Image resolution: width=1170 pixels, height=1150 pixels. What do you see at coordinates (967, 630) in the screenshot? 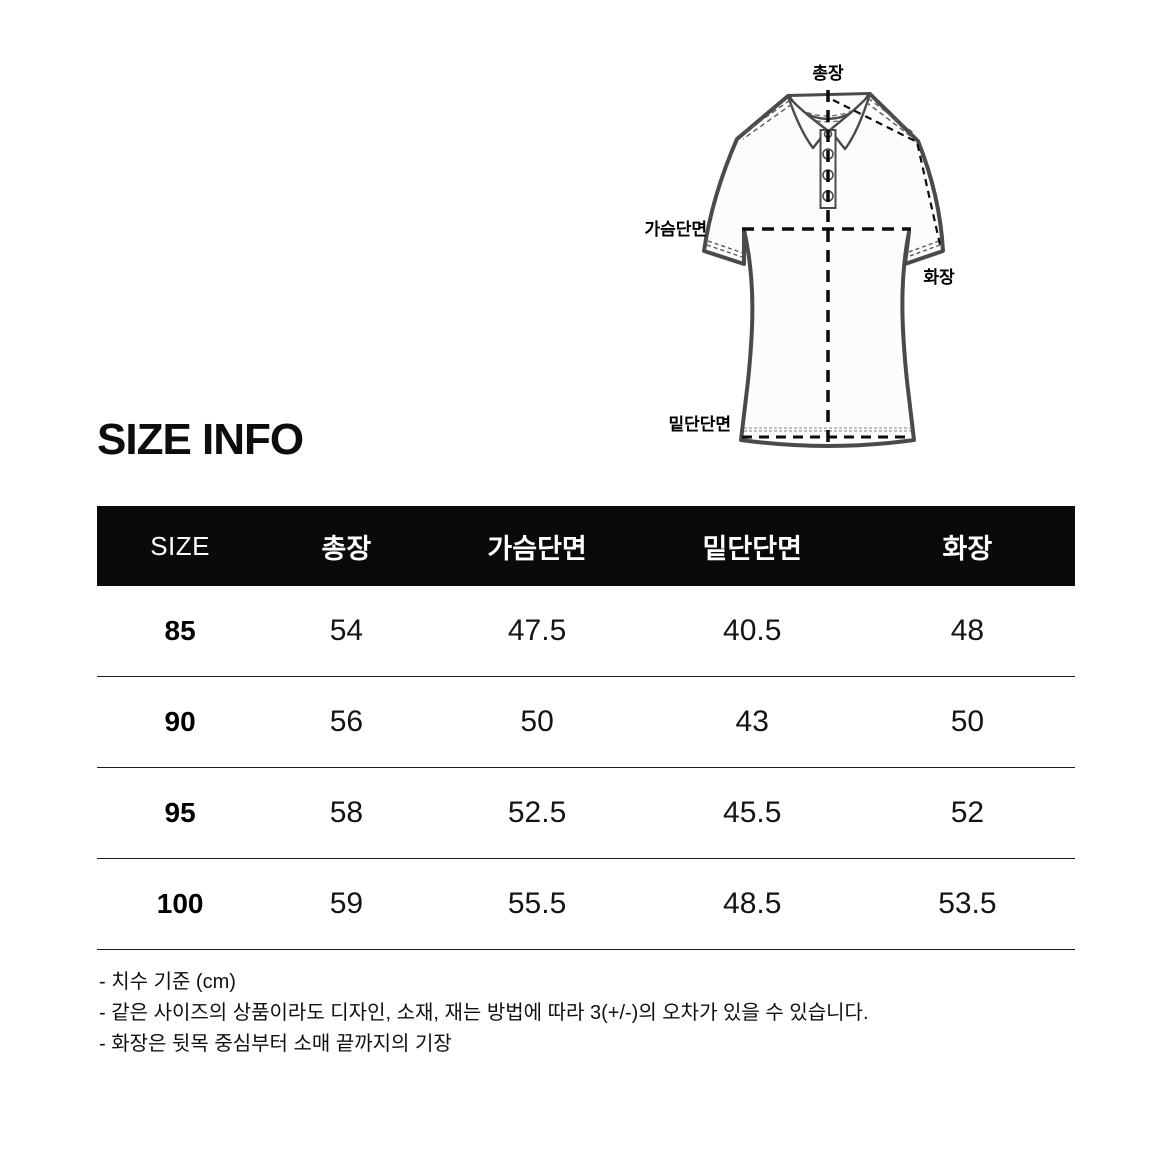
I see `cell-sleeve: 48` at bounding box center [967, 630].